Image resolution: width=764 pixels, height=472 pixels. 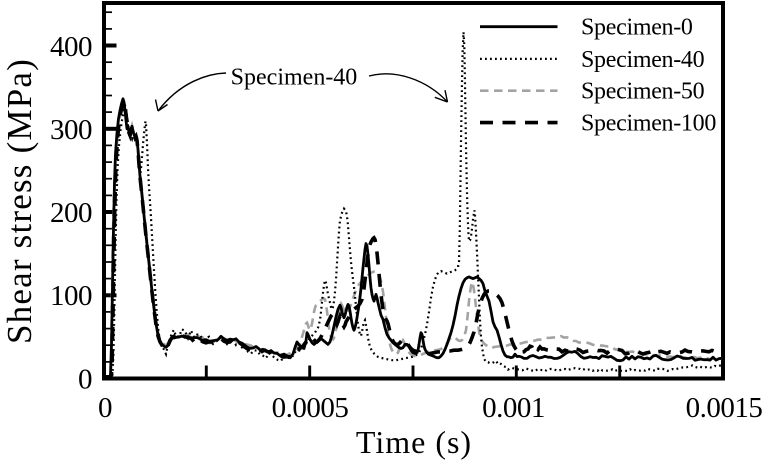 I want to click on svg-text: 100, so click(x=71, y=296).